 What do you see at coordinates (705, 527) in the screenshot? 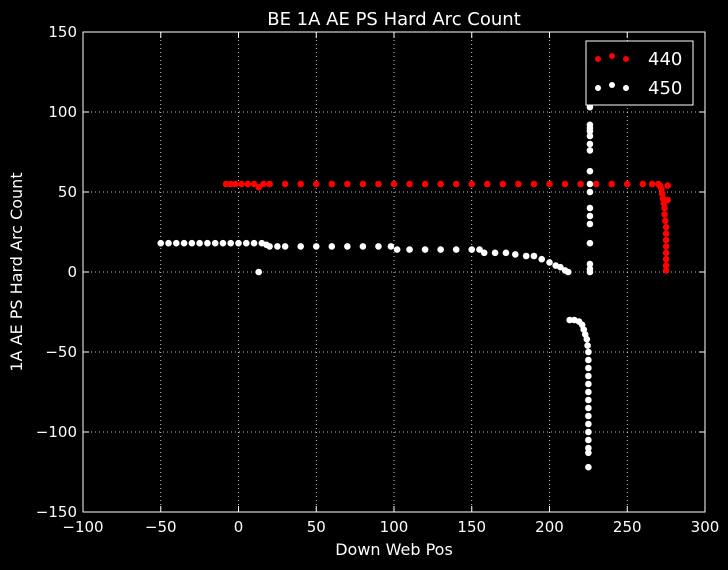
I see `x-tick-label: 300` at bounding box center [705, 527].